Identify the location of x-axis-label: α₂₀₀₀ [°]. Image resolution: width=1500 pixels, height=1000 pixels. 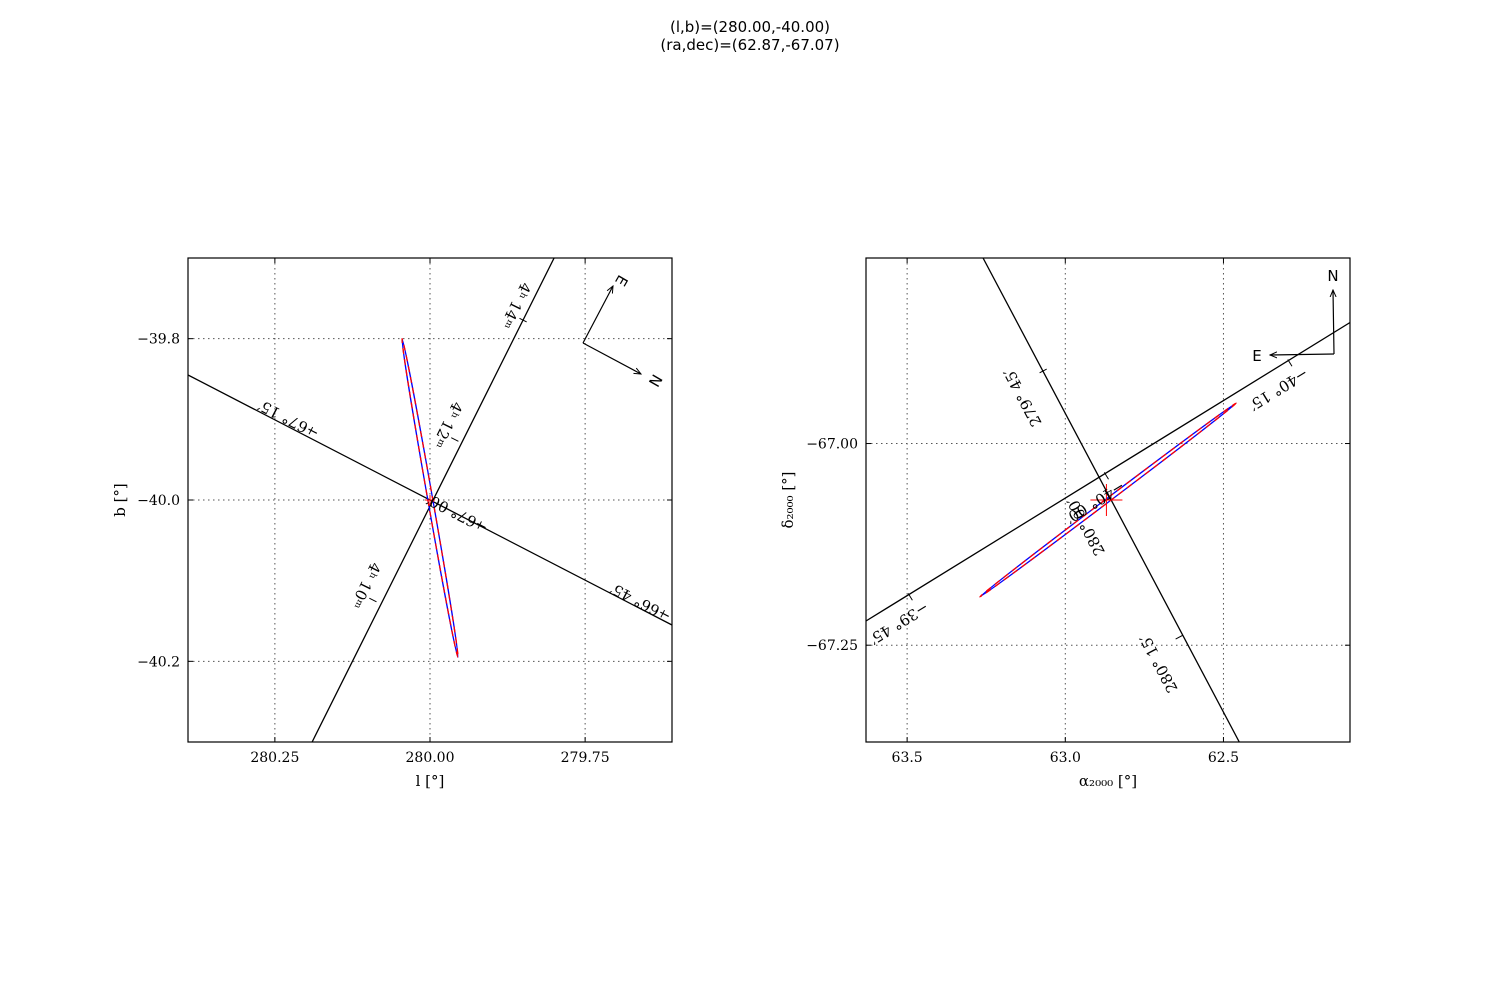
(1108, 781).